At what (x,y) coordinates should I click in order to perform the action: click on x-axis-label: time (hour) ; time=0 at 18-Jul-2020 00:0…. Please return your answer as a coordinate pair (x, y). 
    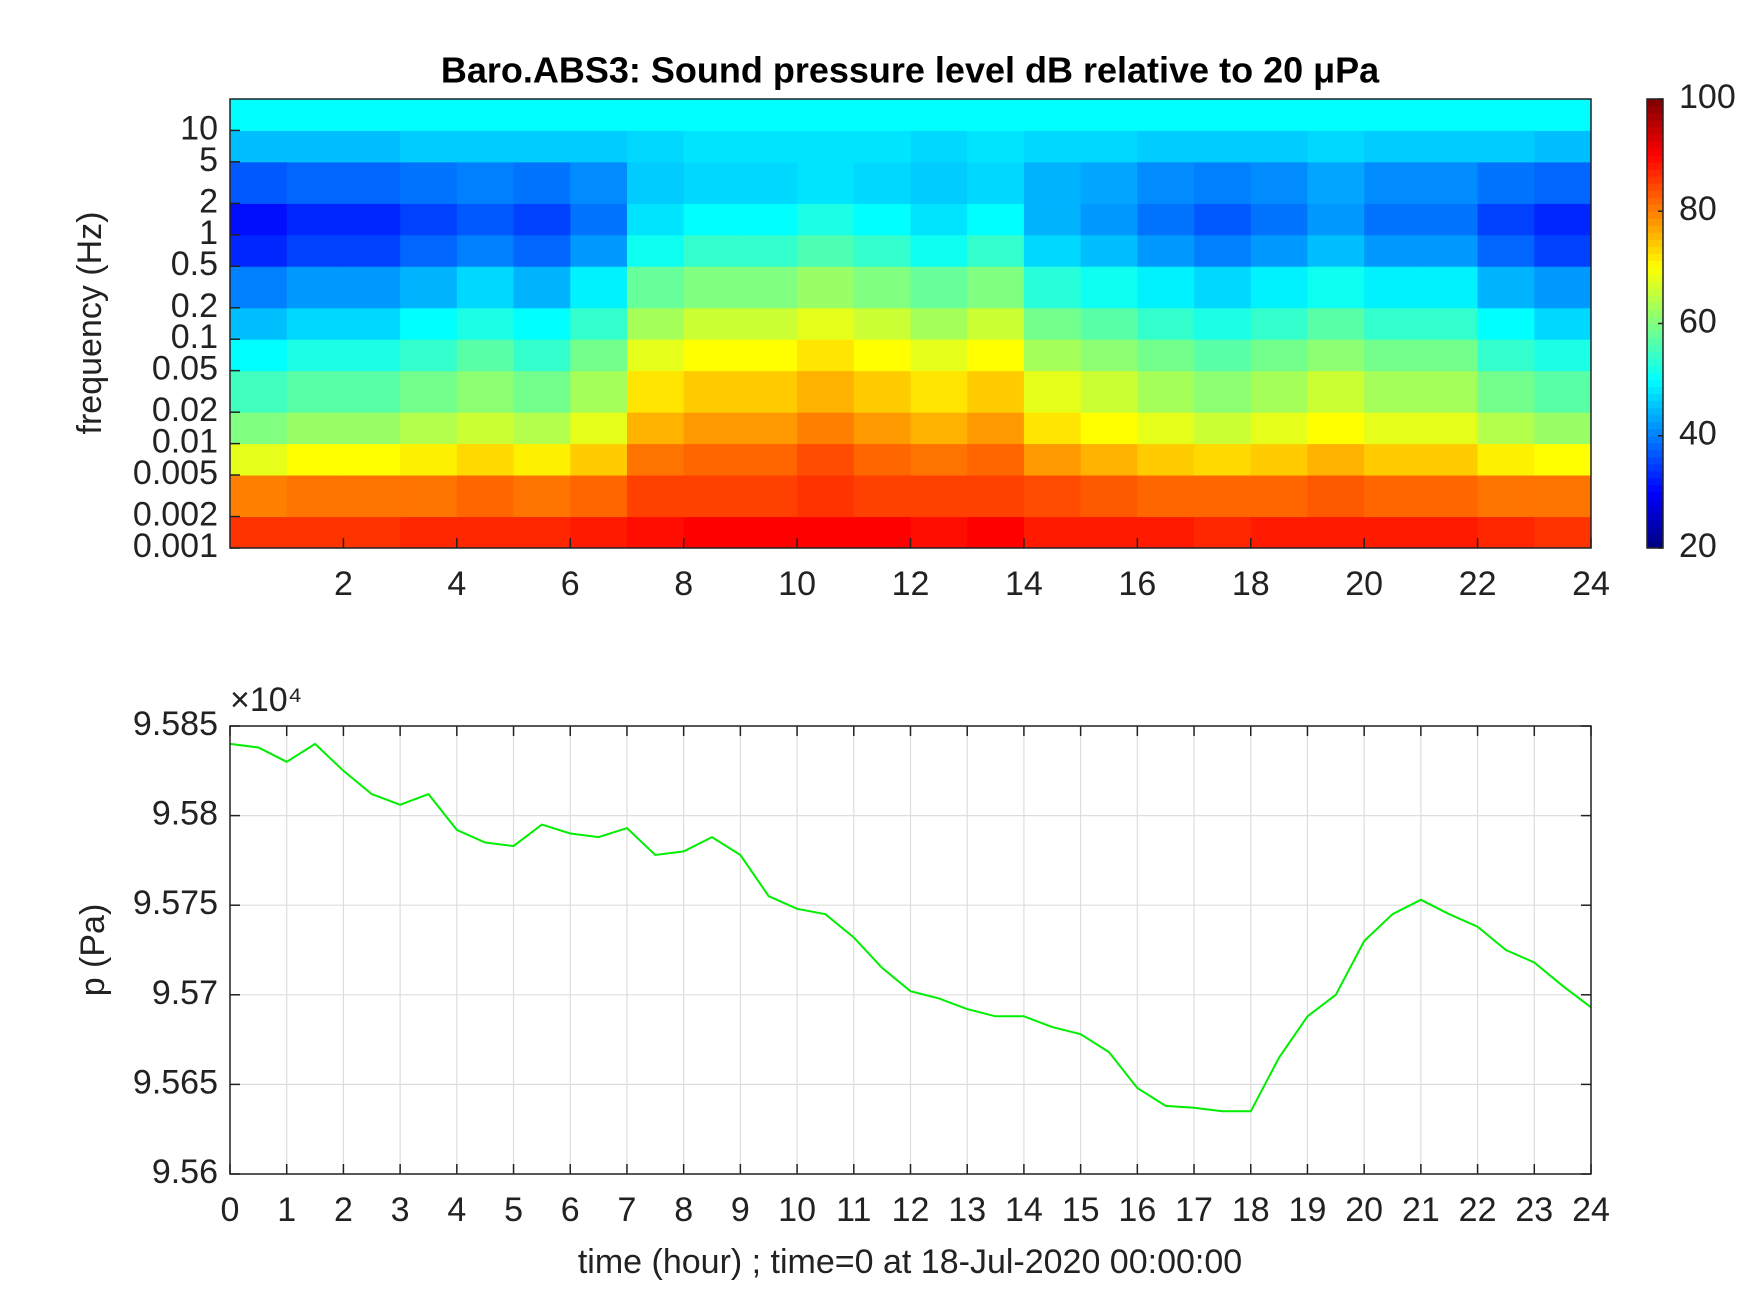
    Looking at the image, I should click on (910, 1262).